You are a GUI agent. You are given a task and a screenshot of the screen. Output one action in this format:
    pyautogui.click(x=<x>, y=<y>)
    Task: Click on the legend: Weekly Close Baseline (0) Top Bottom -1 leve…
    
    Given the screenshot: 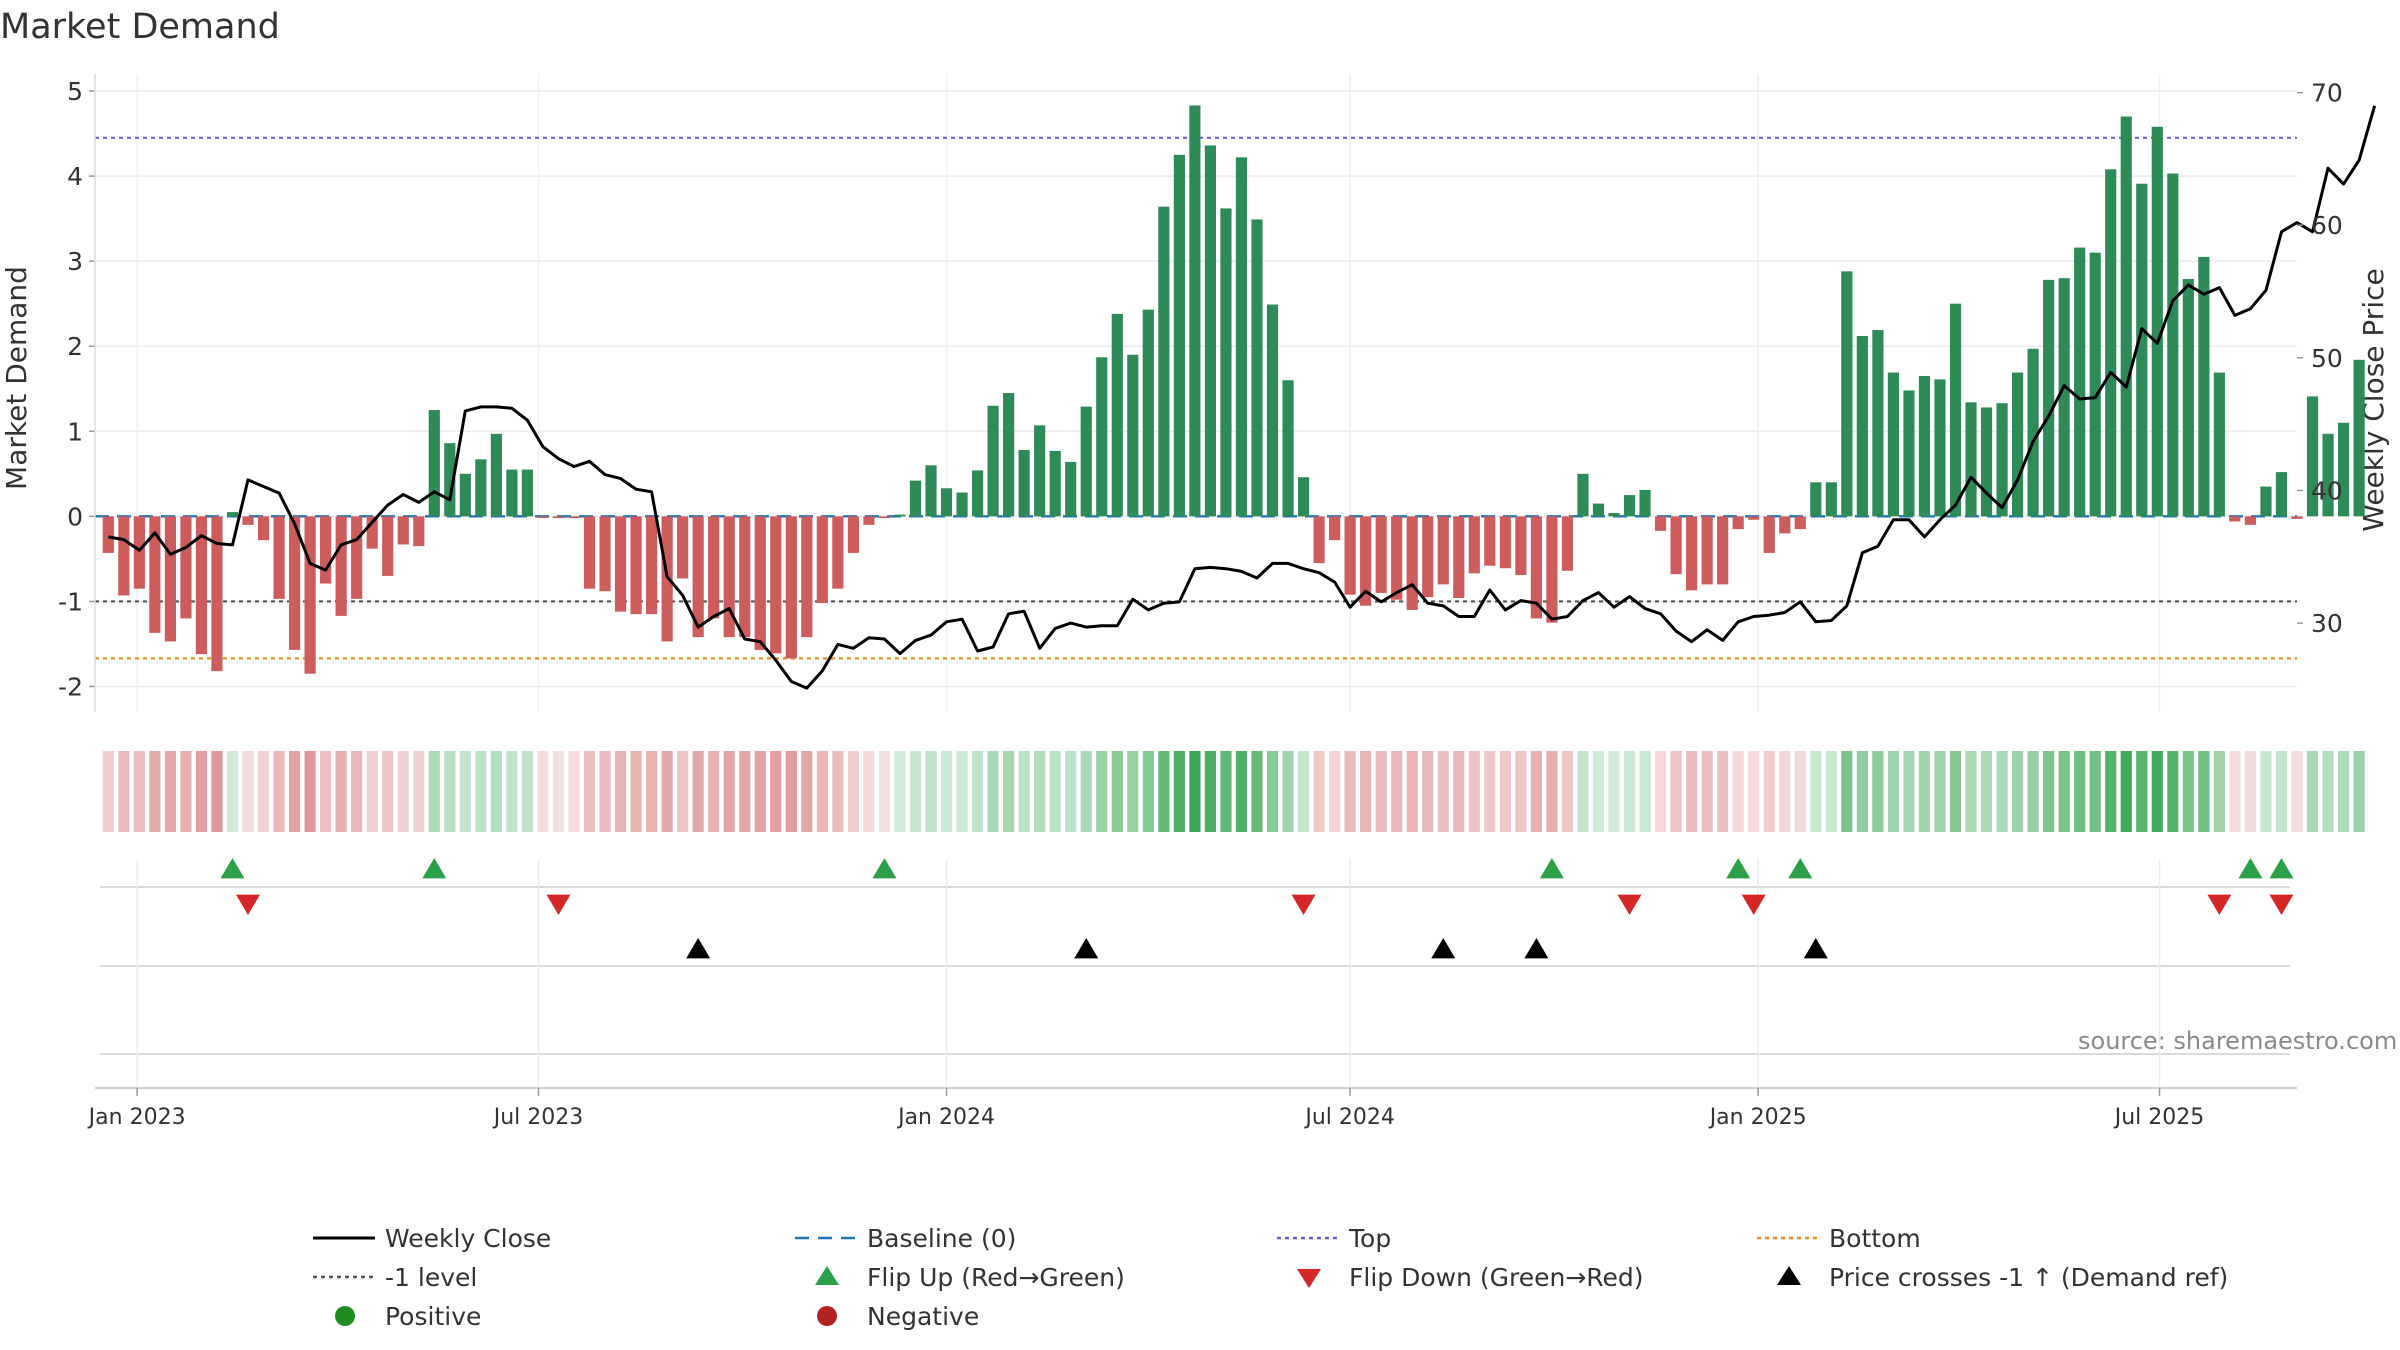 What is the action you would take?
    pyautogui.click(x=1270, y=1277)
    